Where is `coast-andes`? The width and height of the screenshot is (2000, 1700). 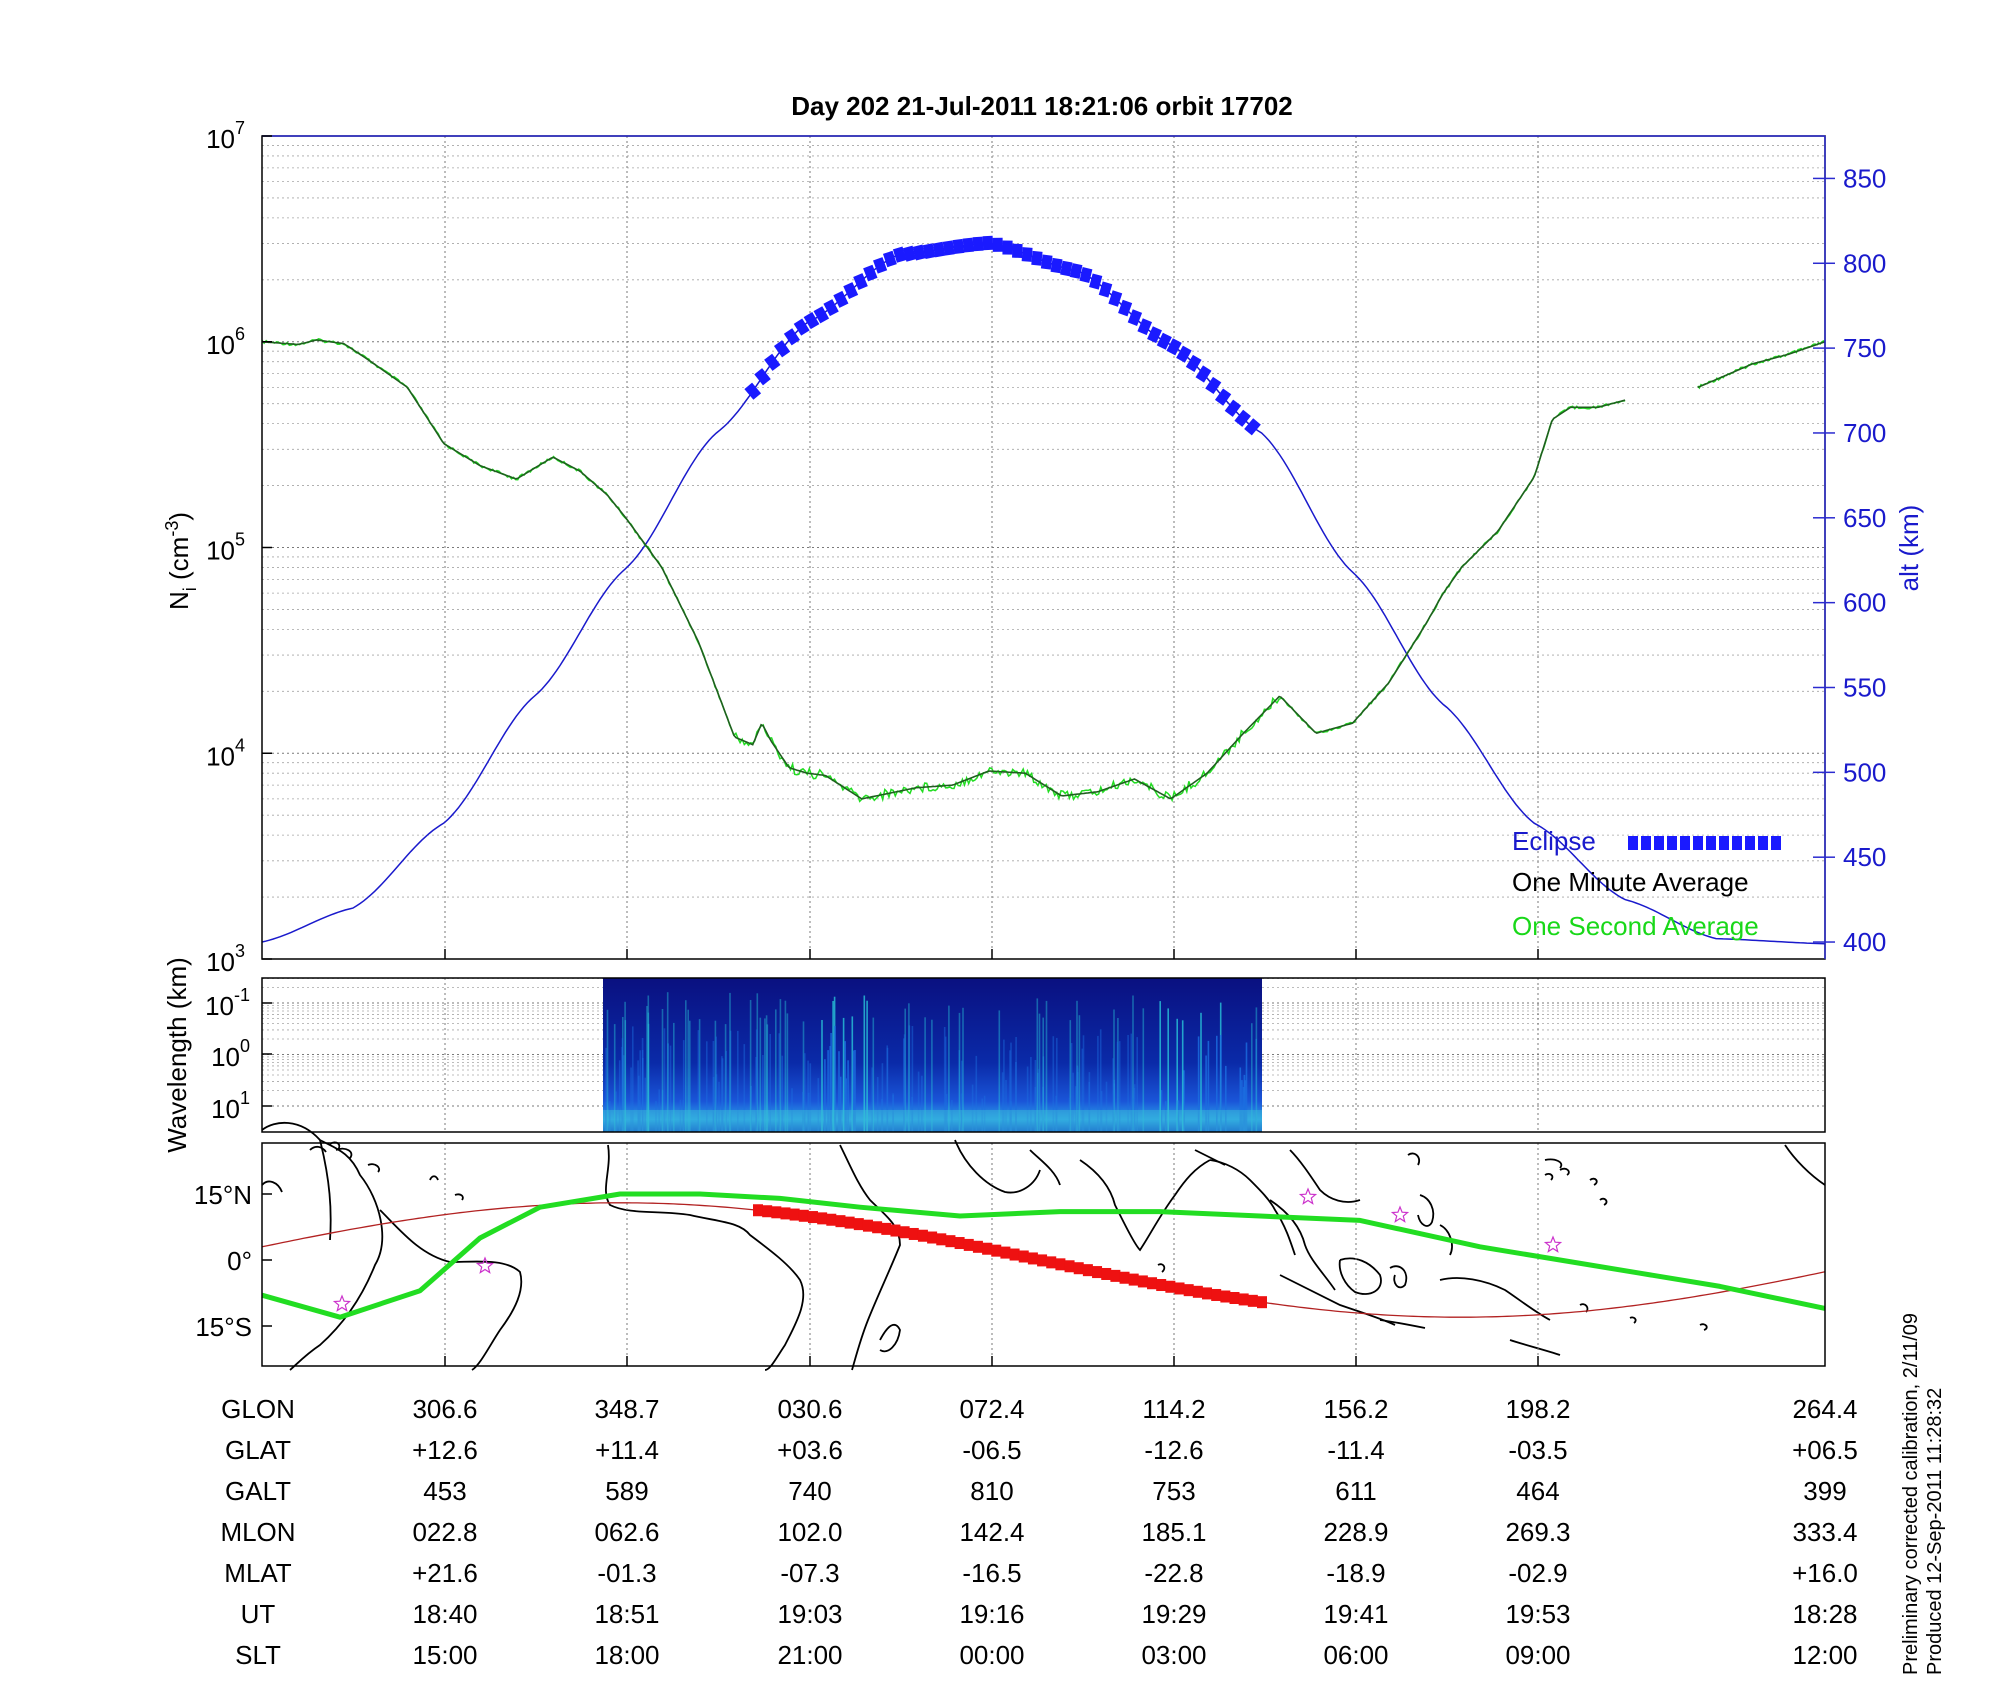 coast-andes is located at coordinates (325, 1190).